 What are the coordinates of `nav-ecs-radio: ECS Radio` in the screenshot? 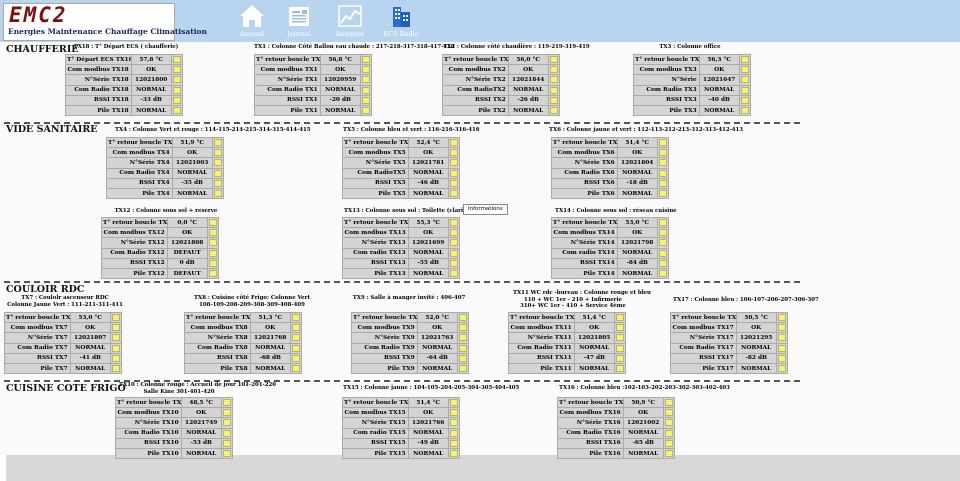 It's located at (401, 21).